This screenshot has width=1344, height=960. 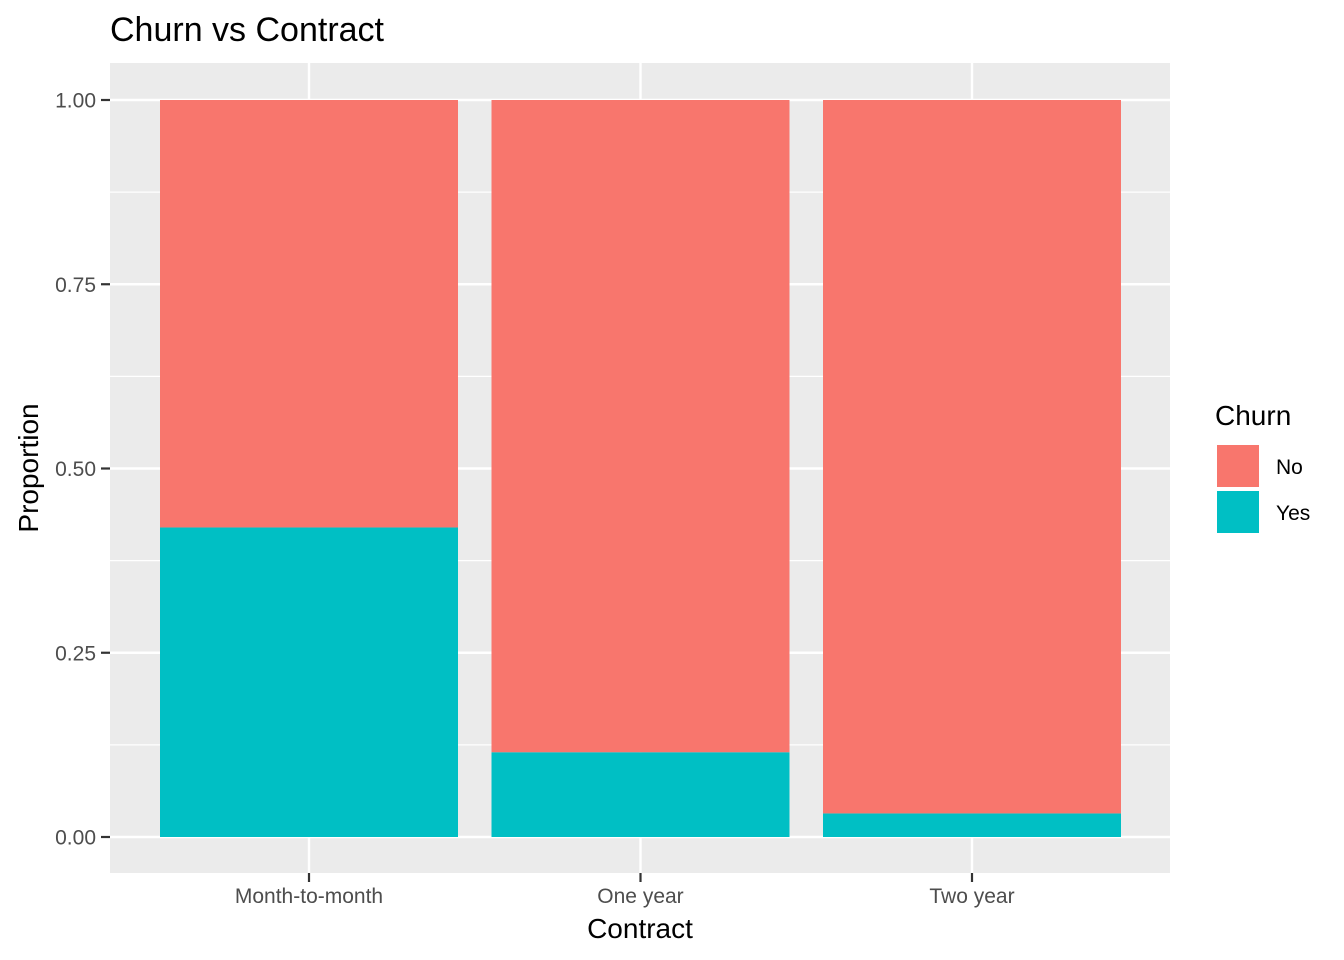 I want to click on bar-yes-month-to-month, so click(x=309, y=682).